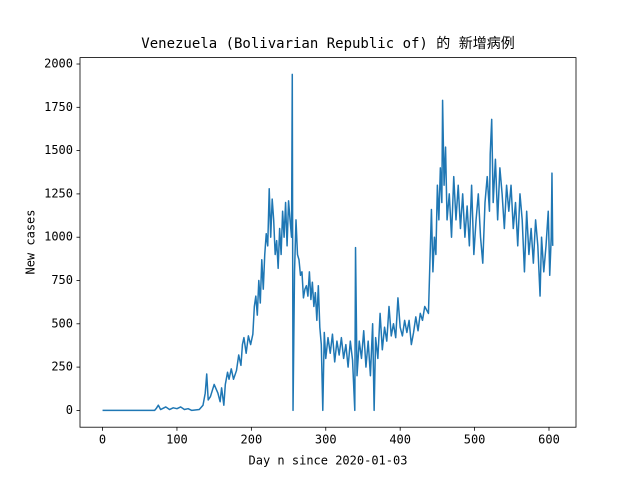  What do you see at coordinates (252, 440) in the screenshot?
I see `x-tick-label: 200` at bounding box center [252, 440].